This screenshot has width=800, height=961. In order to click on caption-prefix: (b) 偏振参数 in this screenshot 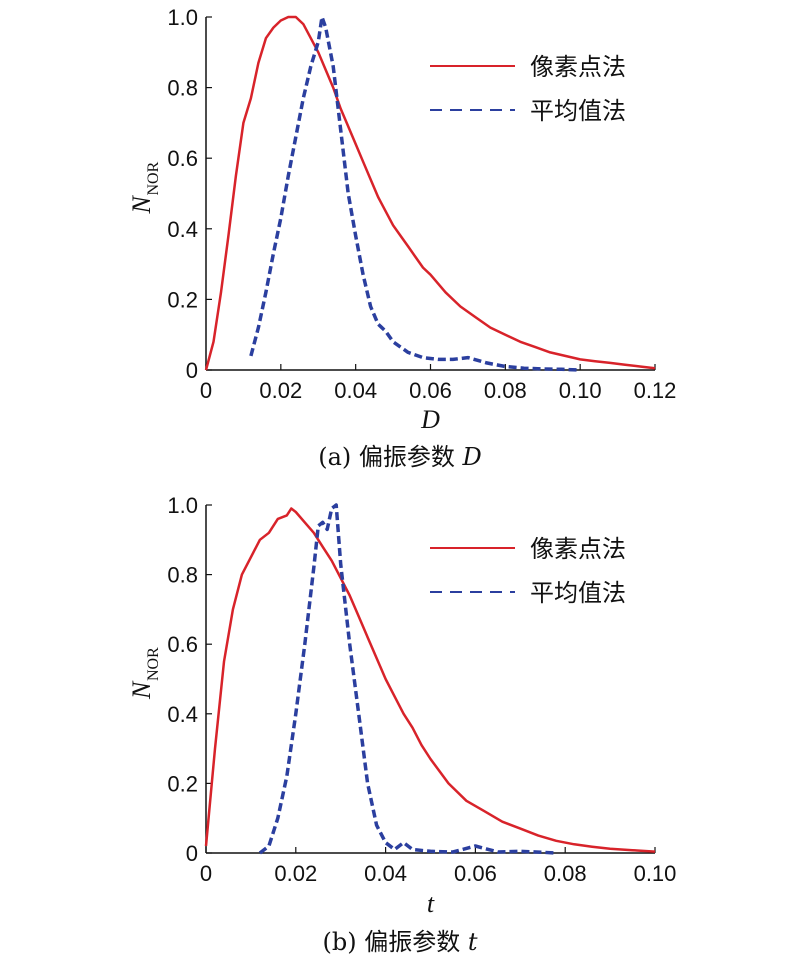, I will do `click(394, 942)`.